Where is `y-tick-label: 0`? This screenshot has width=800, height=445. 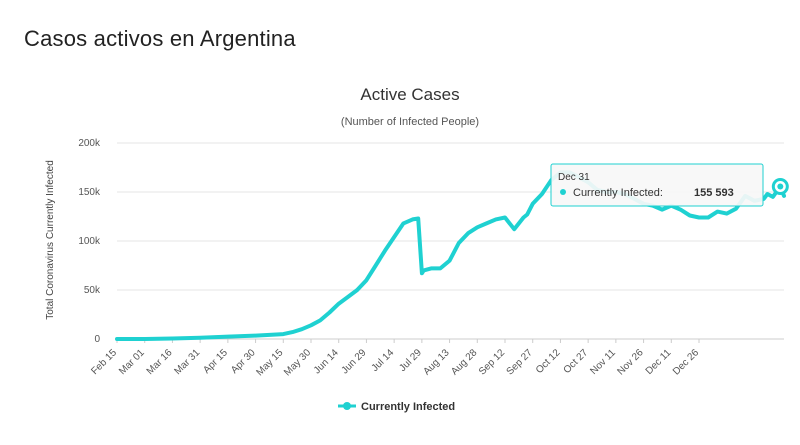 y-tick-label: 0 is located at coordinates (97, 339).